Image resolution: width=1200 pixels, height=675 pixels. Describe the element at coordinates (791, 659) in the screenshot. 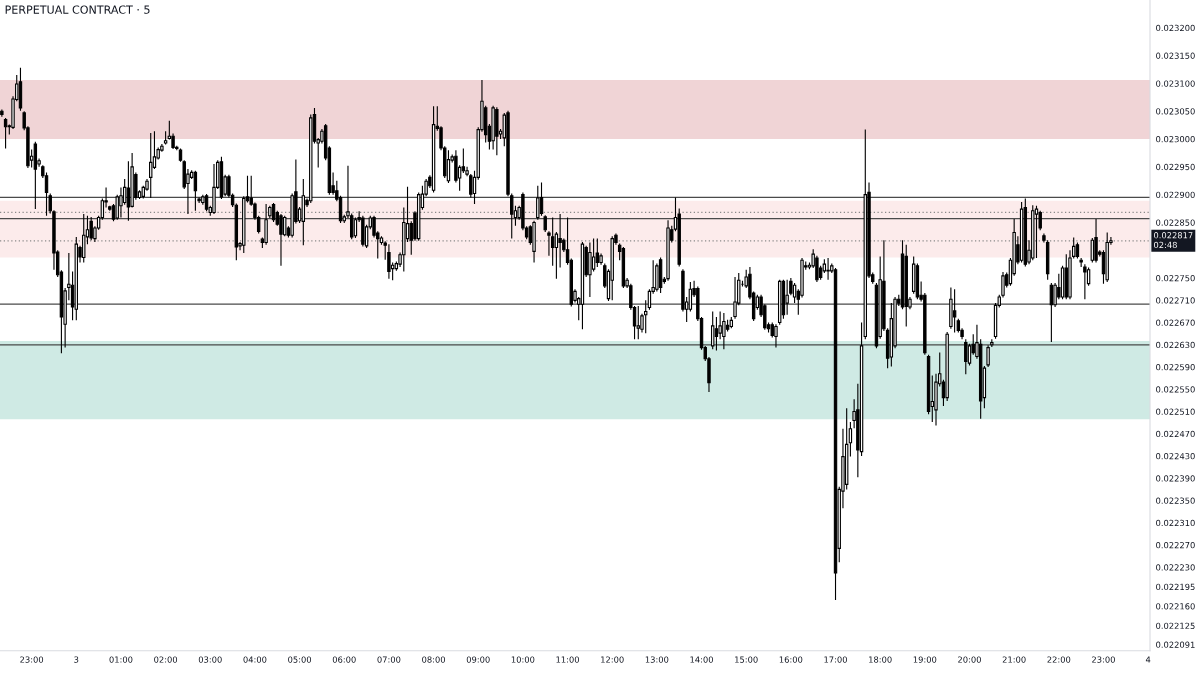

I see `x-tick-label: 16:00` at that location.